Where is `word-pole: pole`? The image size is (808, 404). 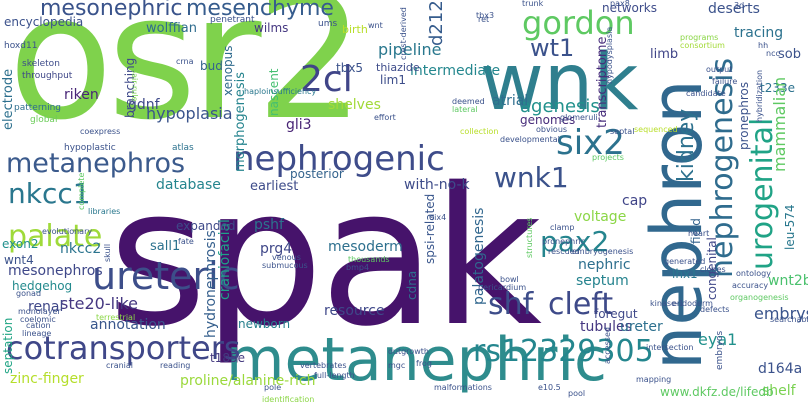 word-pole: pole is located at coordinates (273, 387).